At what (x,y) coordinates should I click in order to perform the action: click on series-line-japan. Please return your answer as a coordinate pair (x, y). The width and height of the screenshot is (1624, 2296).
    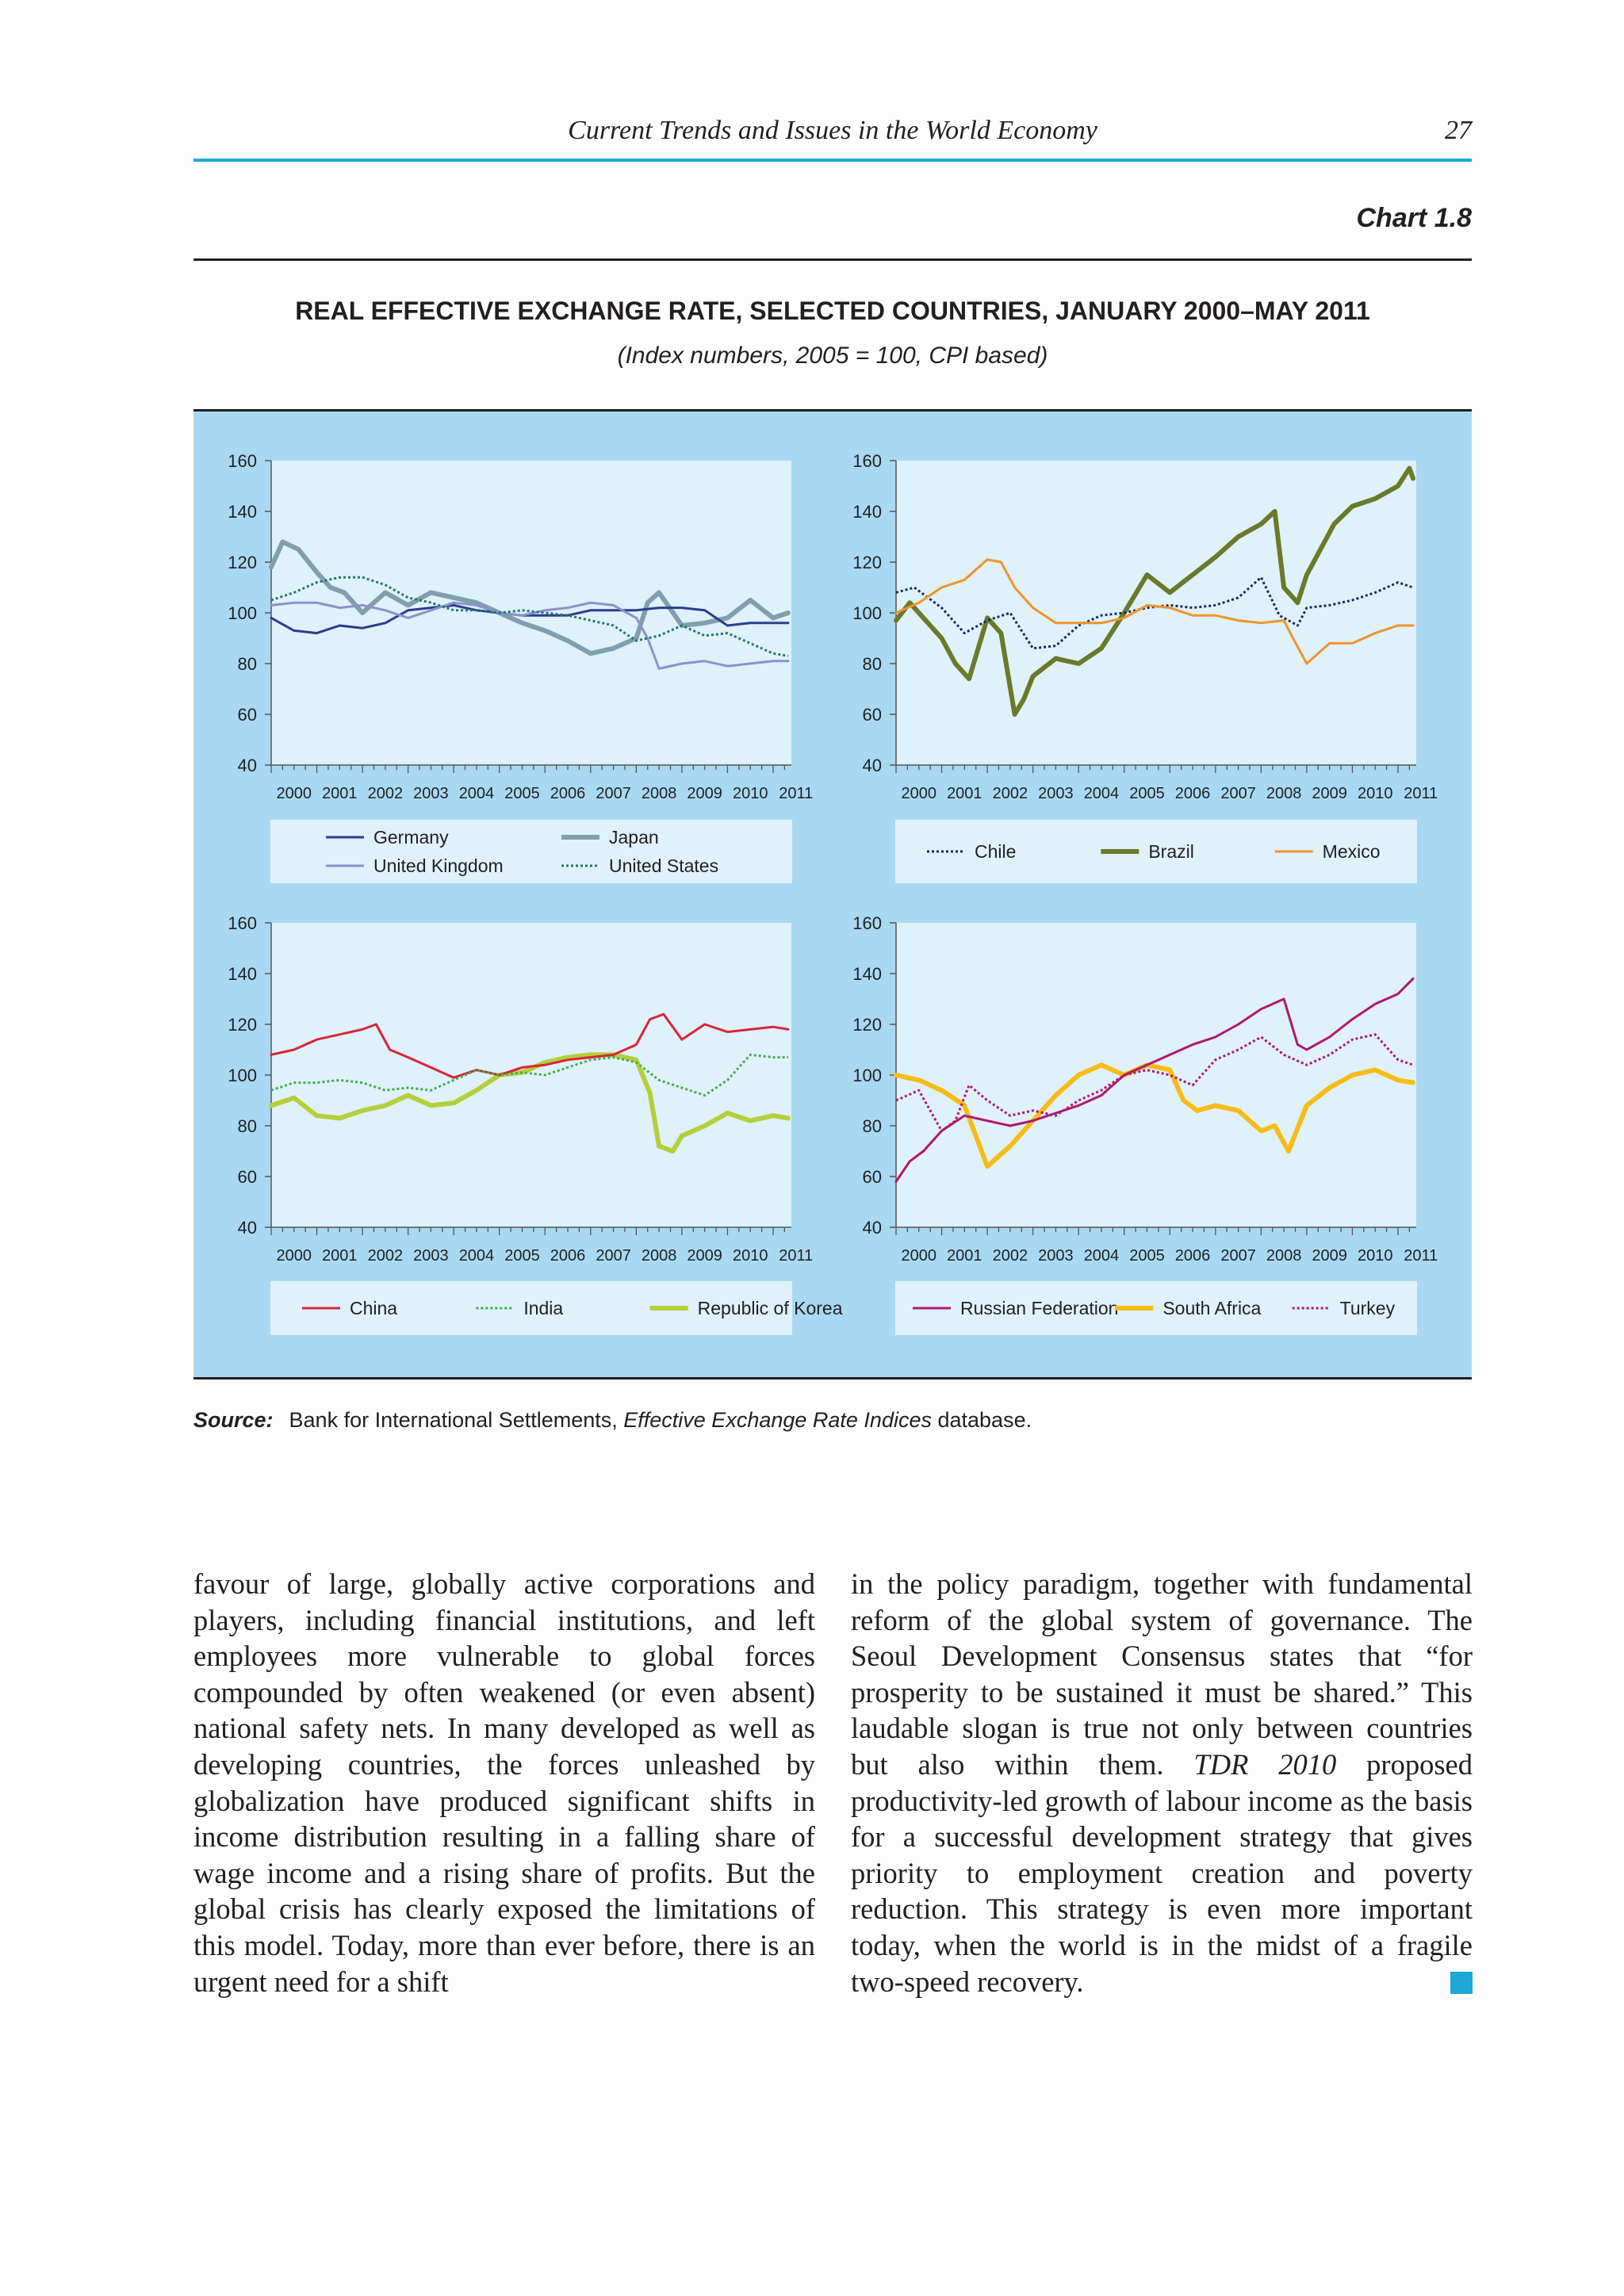
    Looking at the image, I should click on (530, 597).